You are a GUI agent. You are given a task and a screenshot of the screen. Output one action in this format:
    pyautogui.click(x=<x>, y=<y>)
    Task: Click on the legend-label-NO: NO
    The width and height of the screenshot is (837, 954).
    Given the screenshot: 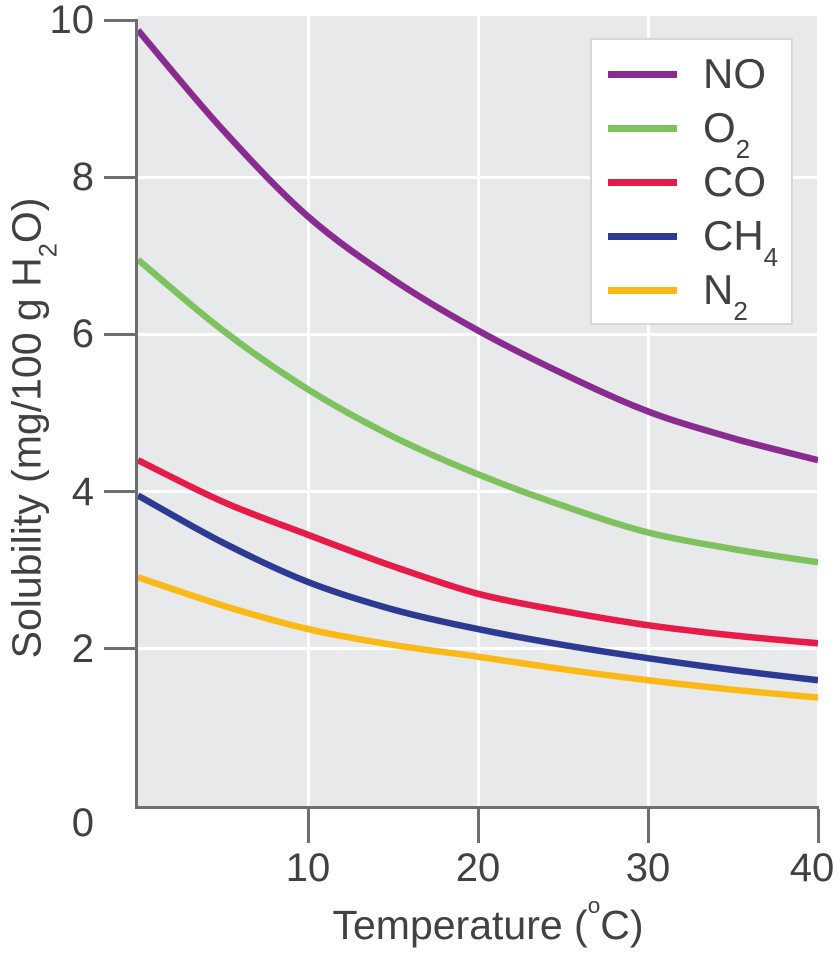 What is the action you would take?
    pyautogui.click(x=734, y=74)
    